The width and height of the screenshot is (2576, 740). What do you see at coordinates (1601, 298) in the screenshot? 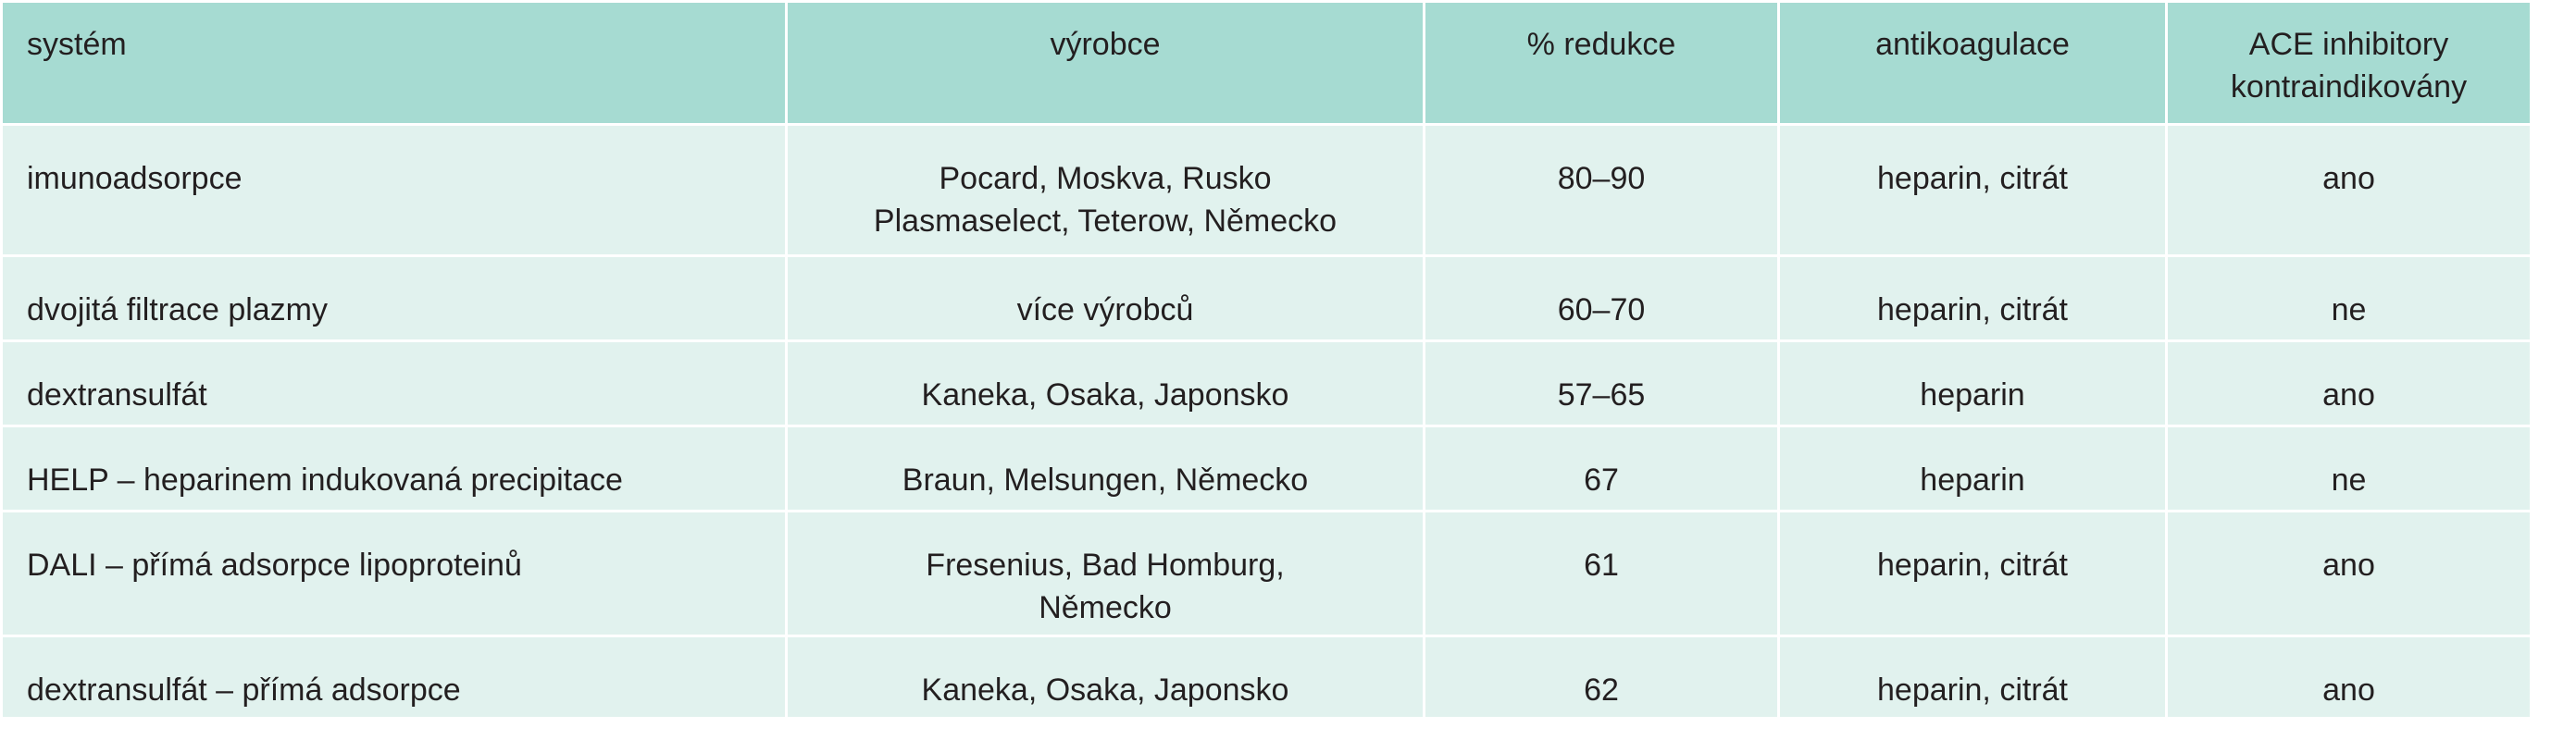
I see `table-cell: 60–70` at bounding box center [1601, 298].